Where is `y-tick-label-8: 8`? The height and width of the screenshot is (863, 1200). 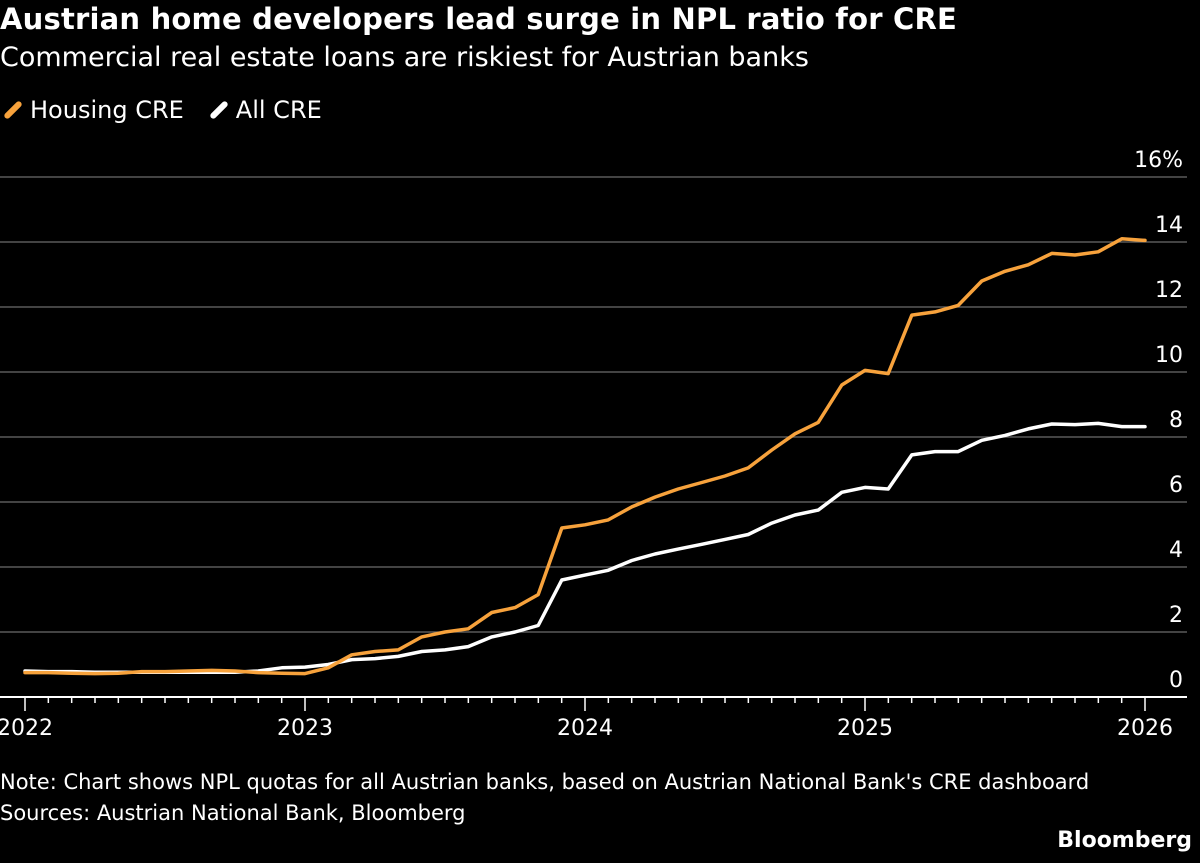
y-tick-label-8: 8 is located at coordinates (1176, 420).